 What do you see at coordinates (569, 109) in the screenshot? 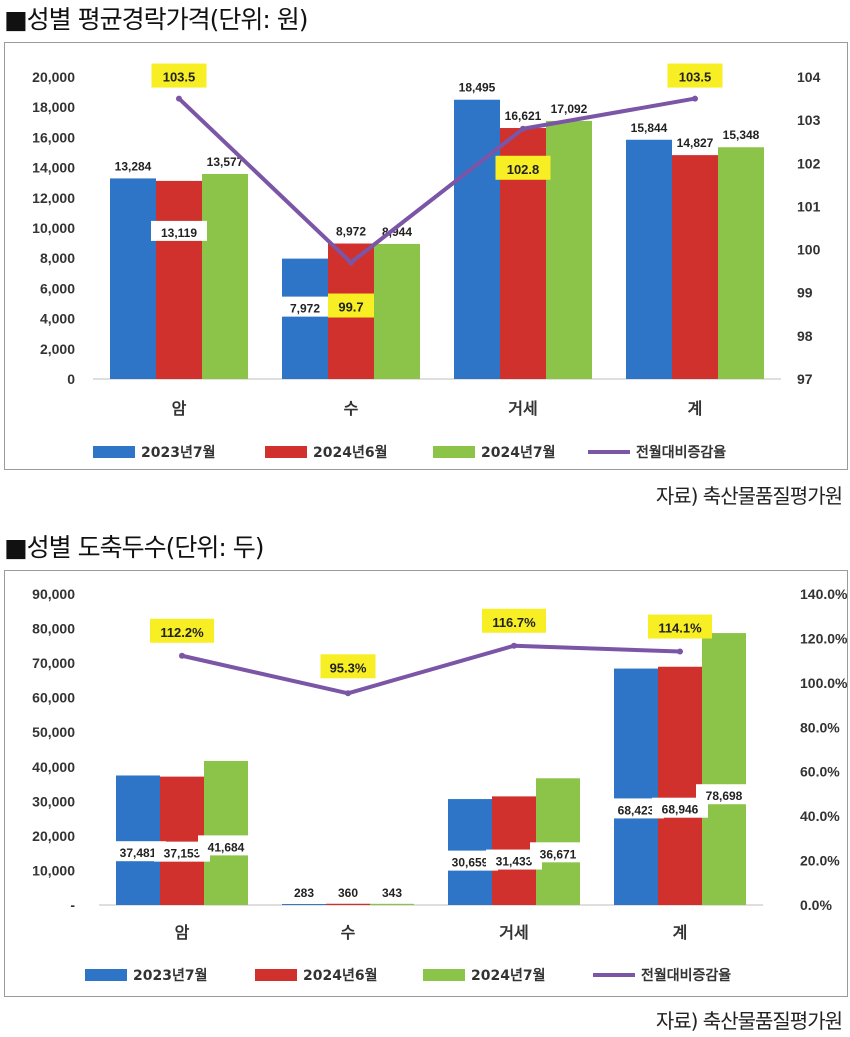
I see `bar-value-label: 17,092` at bounding box center [569, 109].